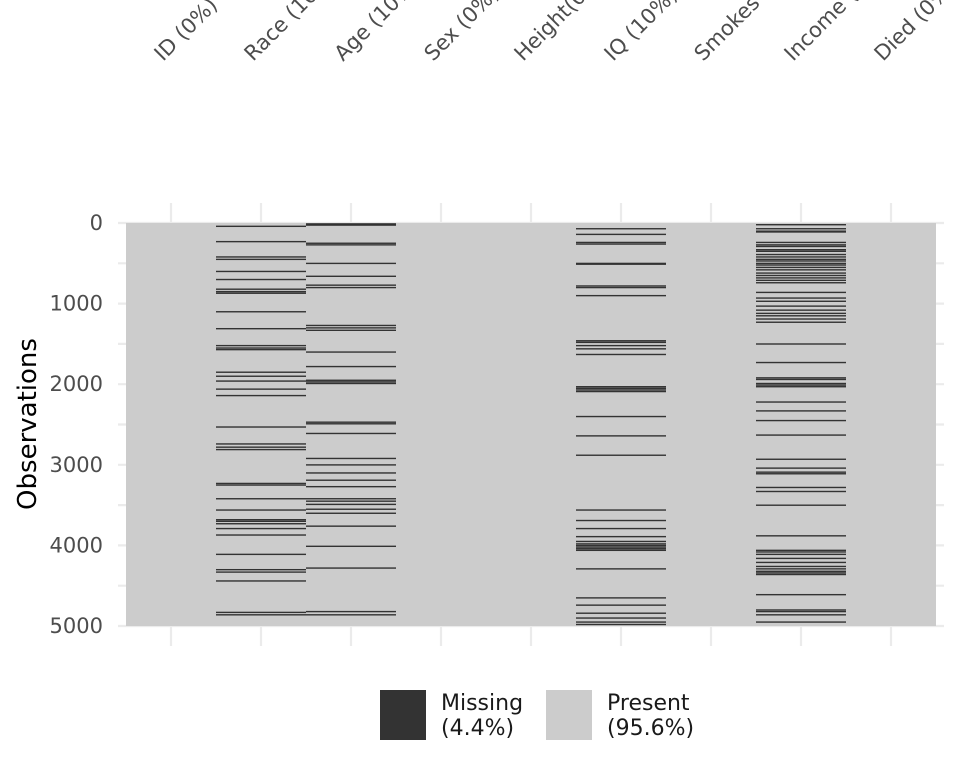 The height and width of the screenshot is (768, 960). Describe the element at coordinates (915, 33) in the screenshot. I see `x-tick-label: Died (0%)` at that location.